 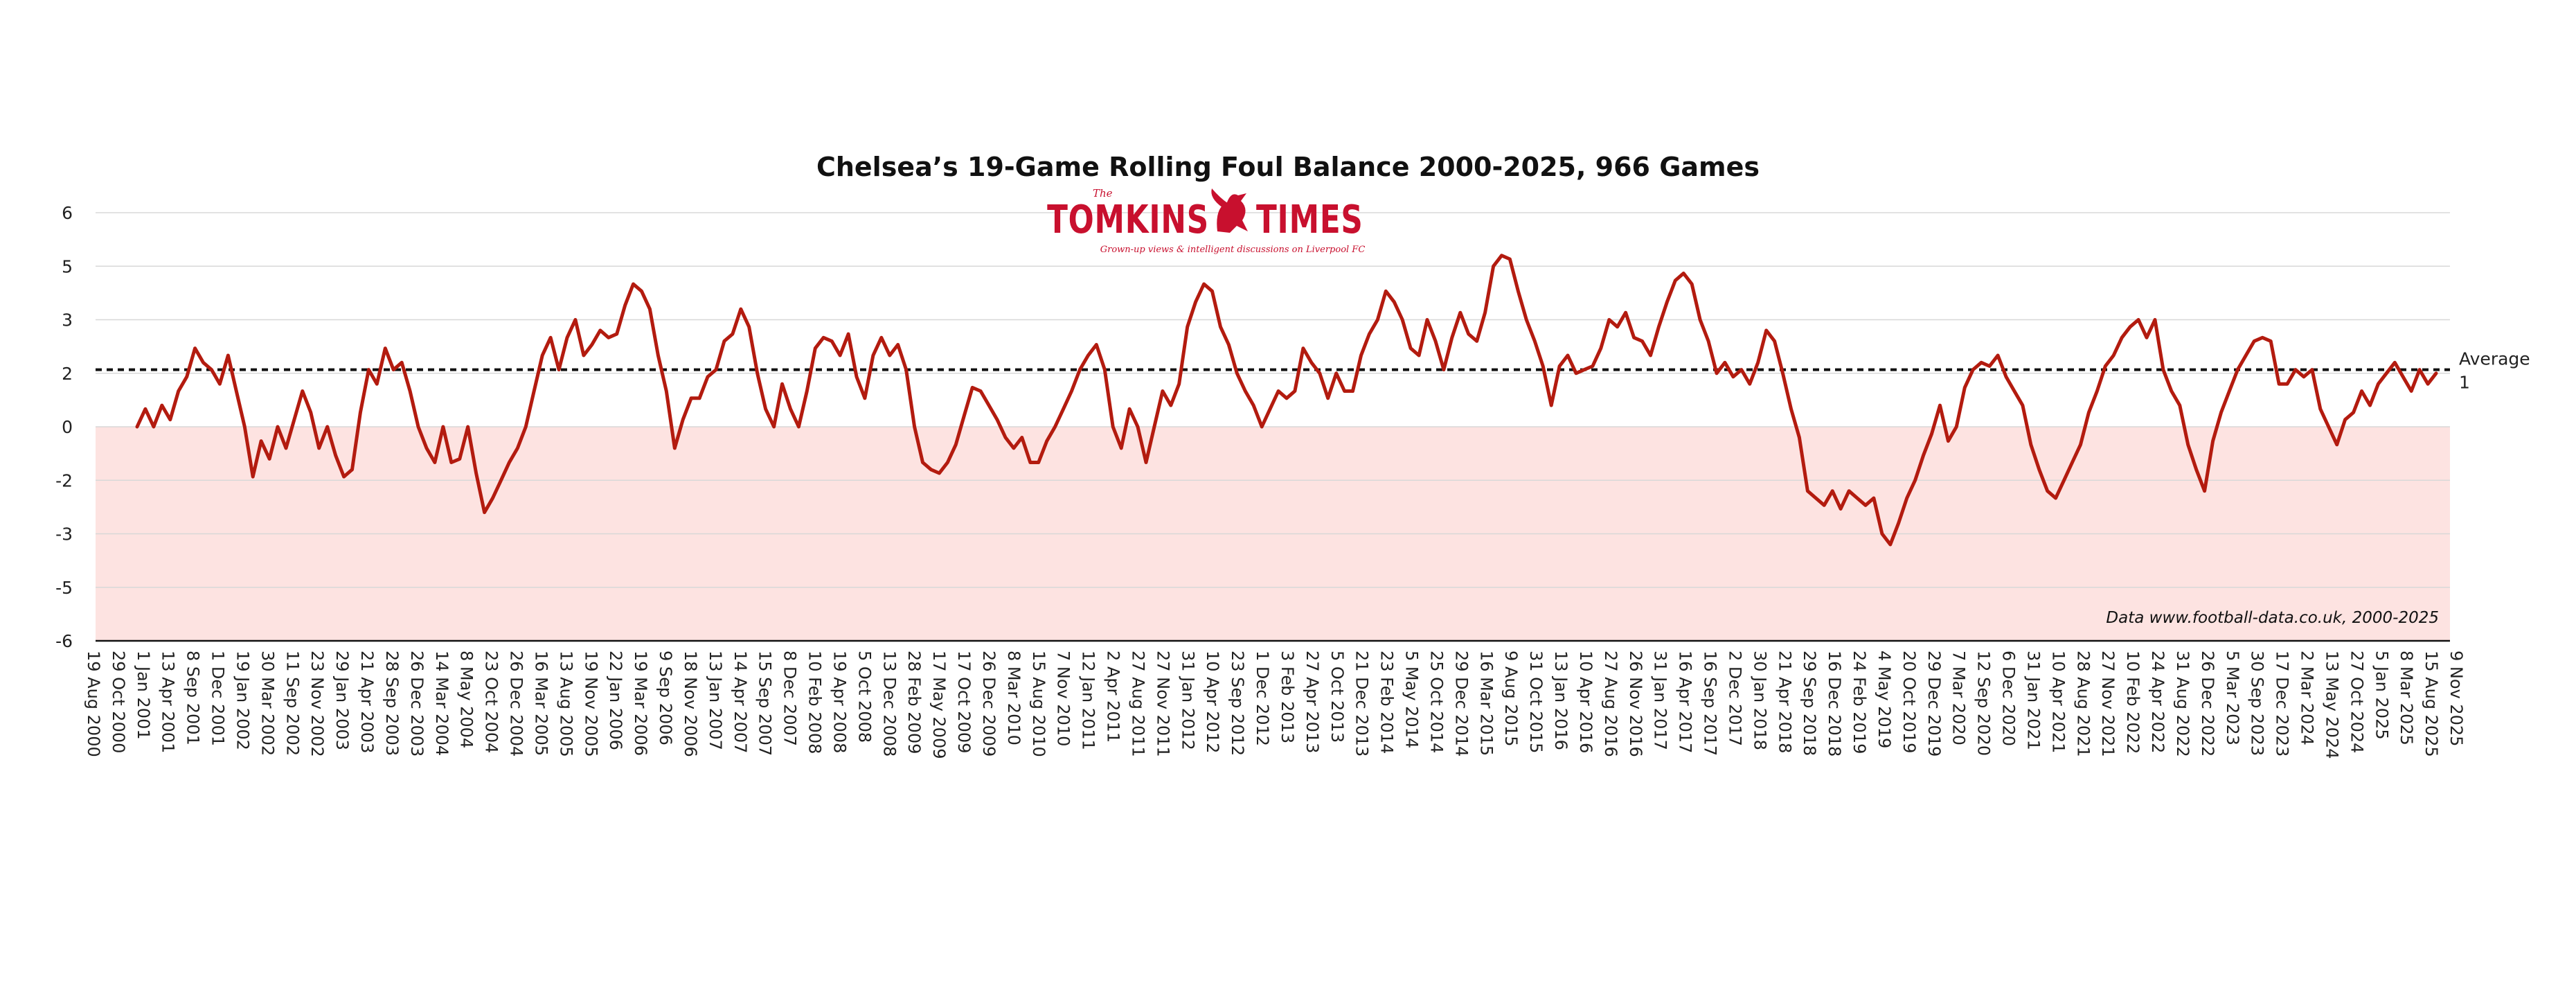 I want to click on average-label: Average, so click(x=2494, y=359).